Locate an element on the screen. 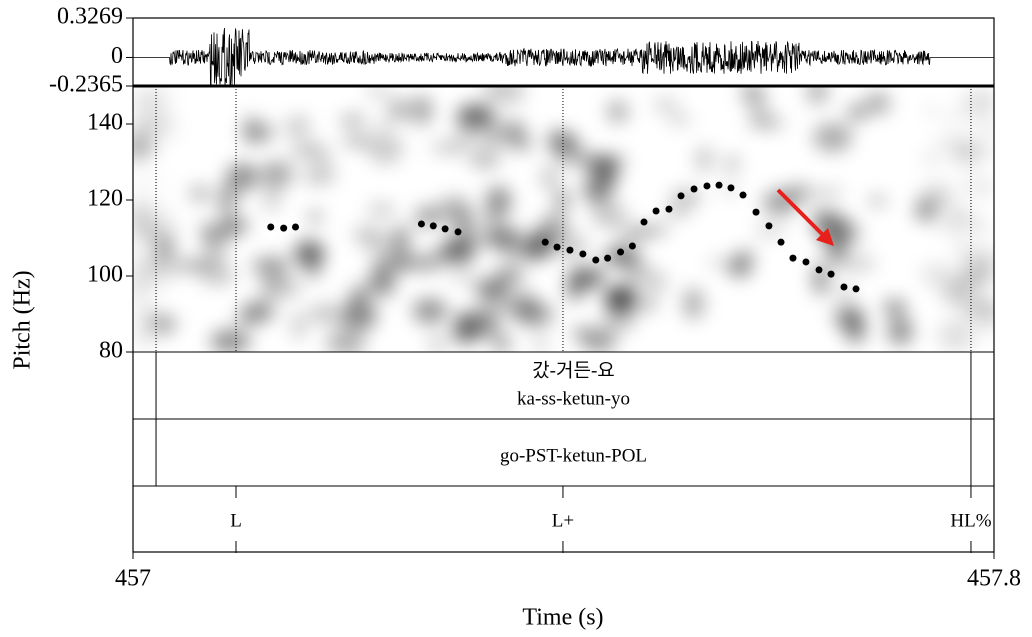 Image resolution: width=1032 pixels, height=637 pixels. y-tick-label: 120 is located at coordinates (105, 199).